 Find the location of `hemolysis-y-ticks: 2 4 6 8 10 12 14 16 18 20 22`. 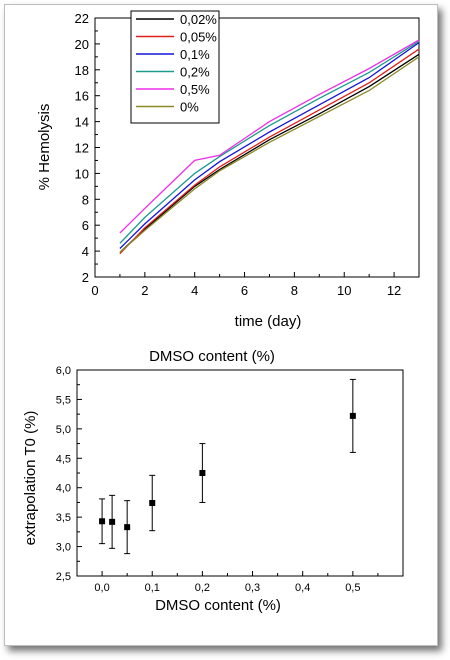

hemolysis-y-ticks: 2 4 6 8 10 12 14 16 18 20 22 is located at coordinates (87, 148).